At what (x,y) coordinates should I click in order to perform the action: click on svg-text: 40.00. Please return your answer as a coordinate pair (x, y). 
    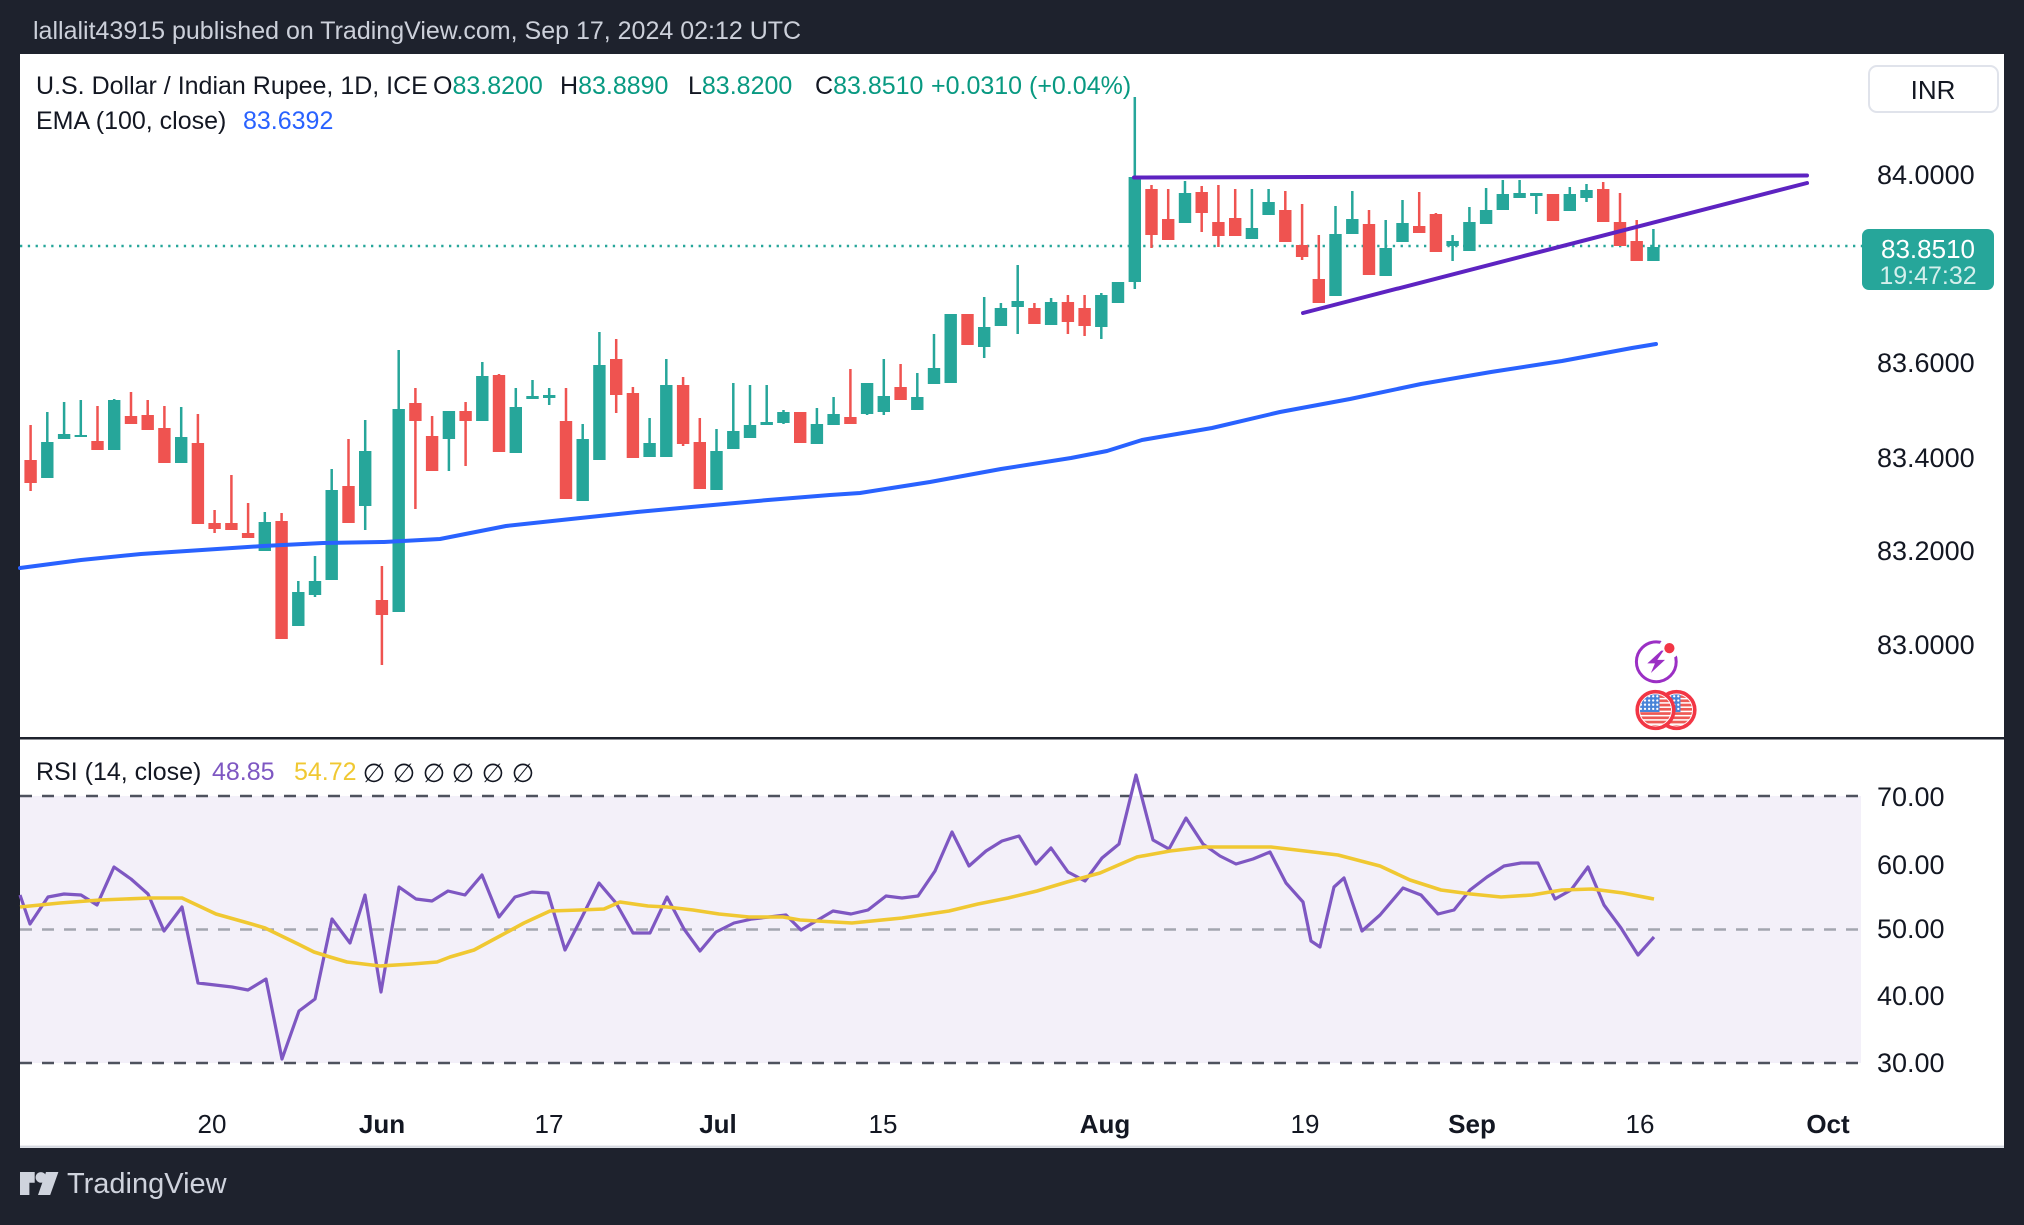
    Looking at the image, I should click on (1911, 996).